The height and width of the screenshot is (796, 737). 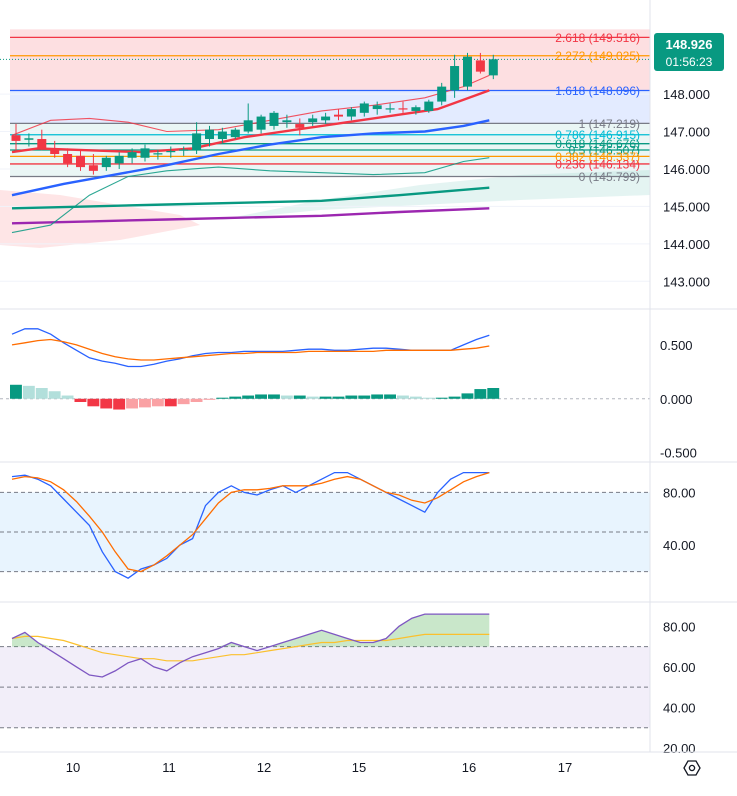 What do you see at coordinates (676, 345) in the screenshot?
I see `macd-axis-label: 0.500` at bounding box center [676, 345].